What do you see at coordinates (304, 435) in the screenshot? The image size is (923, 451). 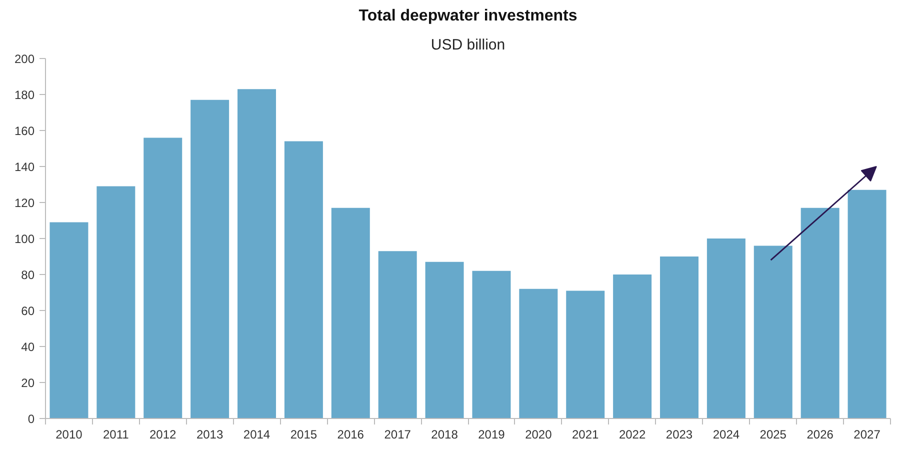 I see `x-tick-label: 2015` at bounding box center [304, 435].